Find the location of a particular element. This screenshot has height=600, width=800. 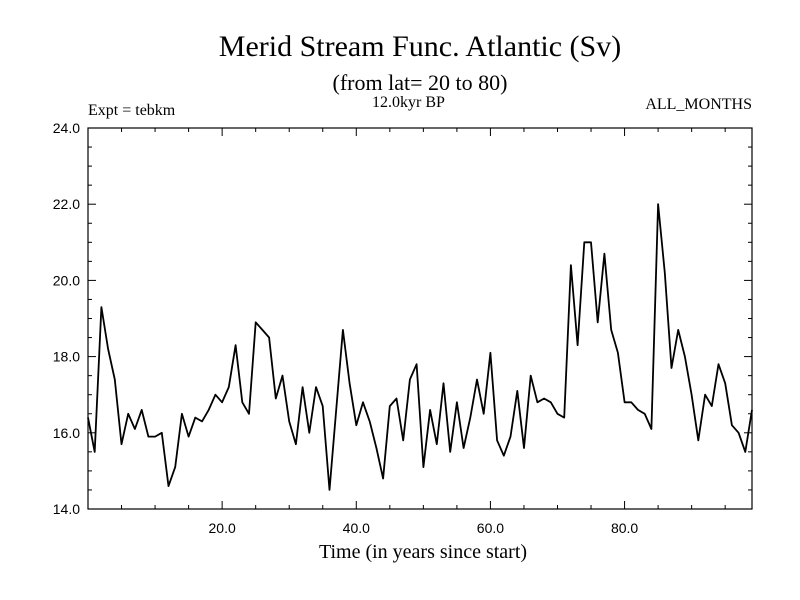

y-tick-label: 18.0 is located at coordinates (66, 357).